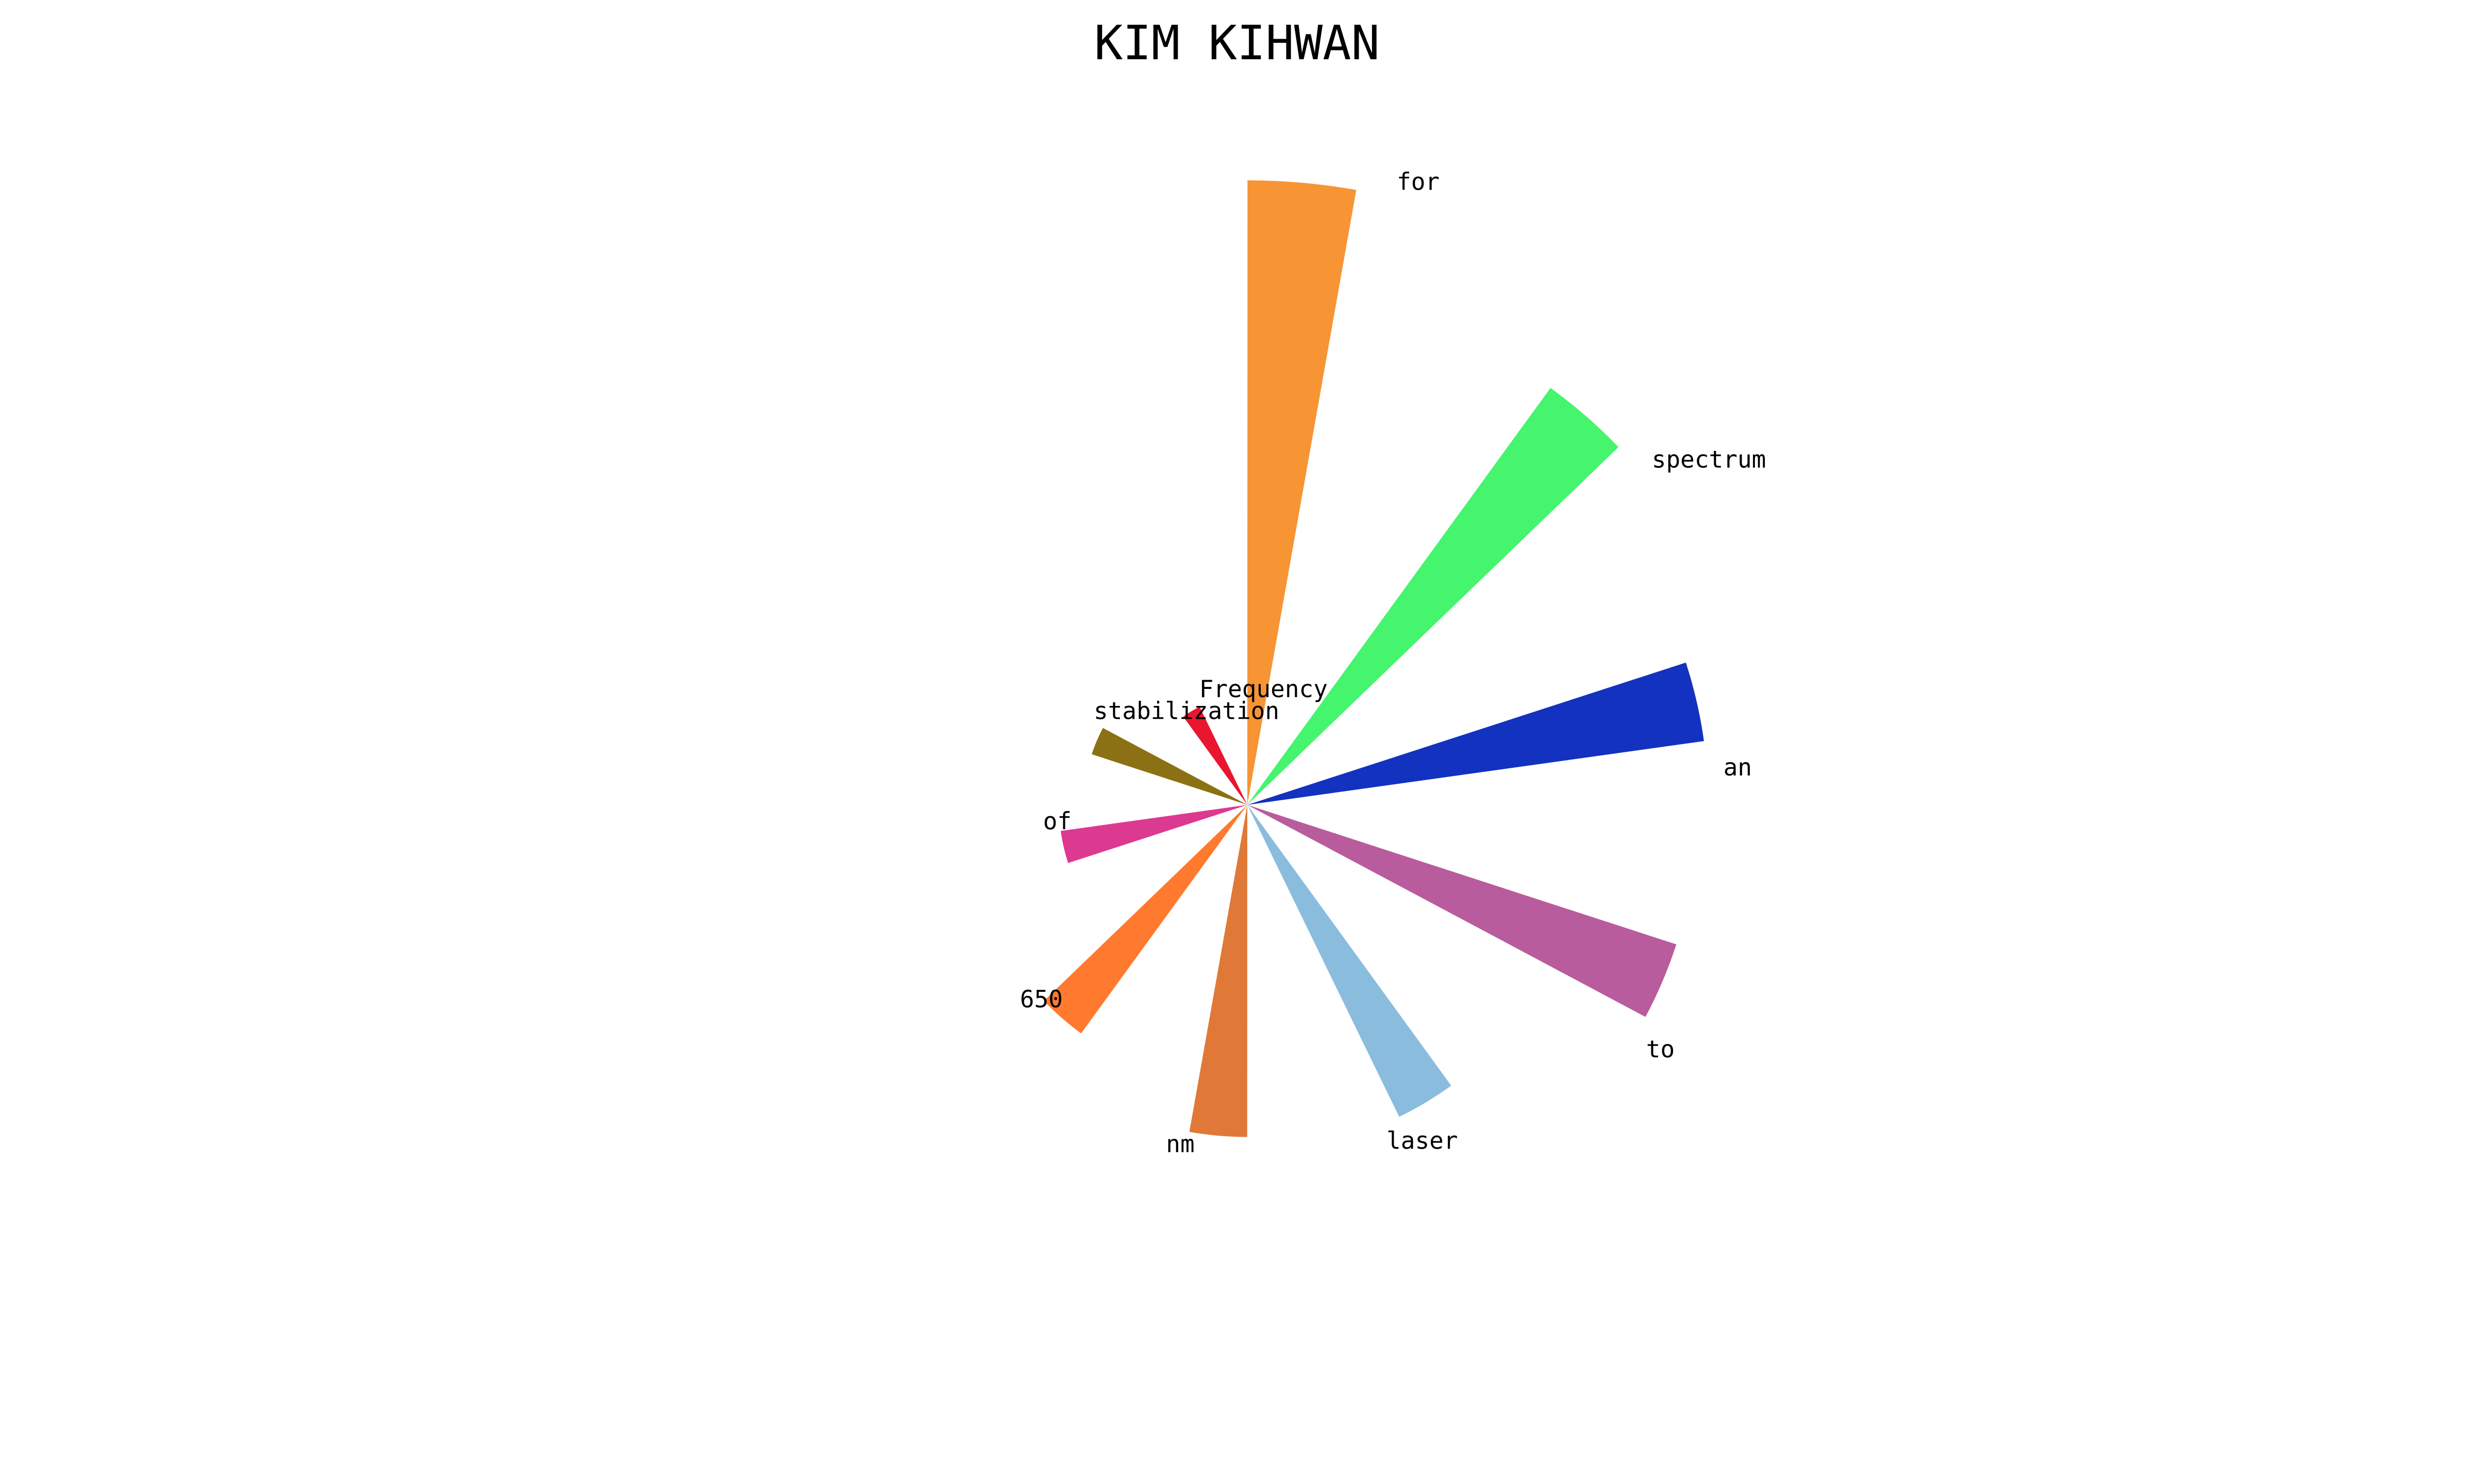  I want to click on rose-slice-an, so click(1475, 733).